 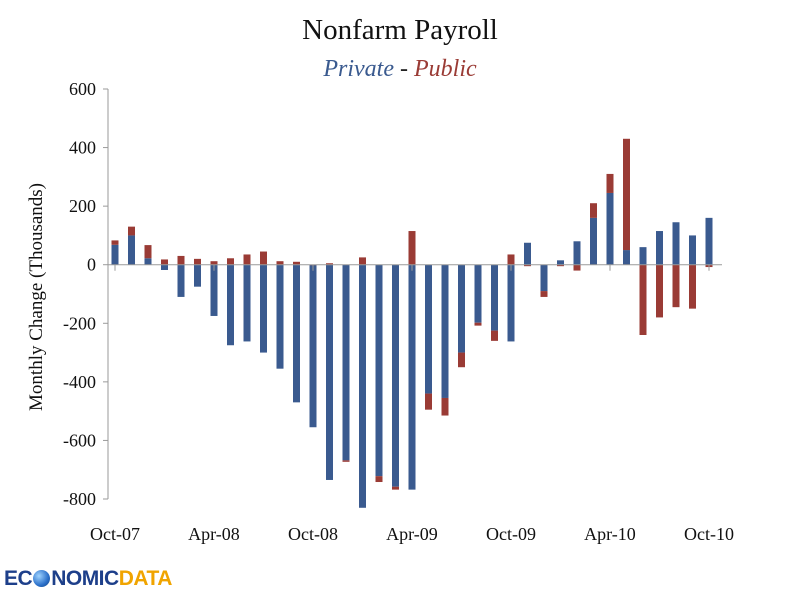 I want to click on y-tick-label: -400, so click(x=79, y=382).